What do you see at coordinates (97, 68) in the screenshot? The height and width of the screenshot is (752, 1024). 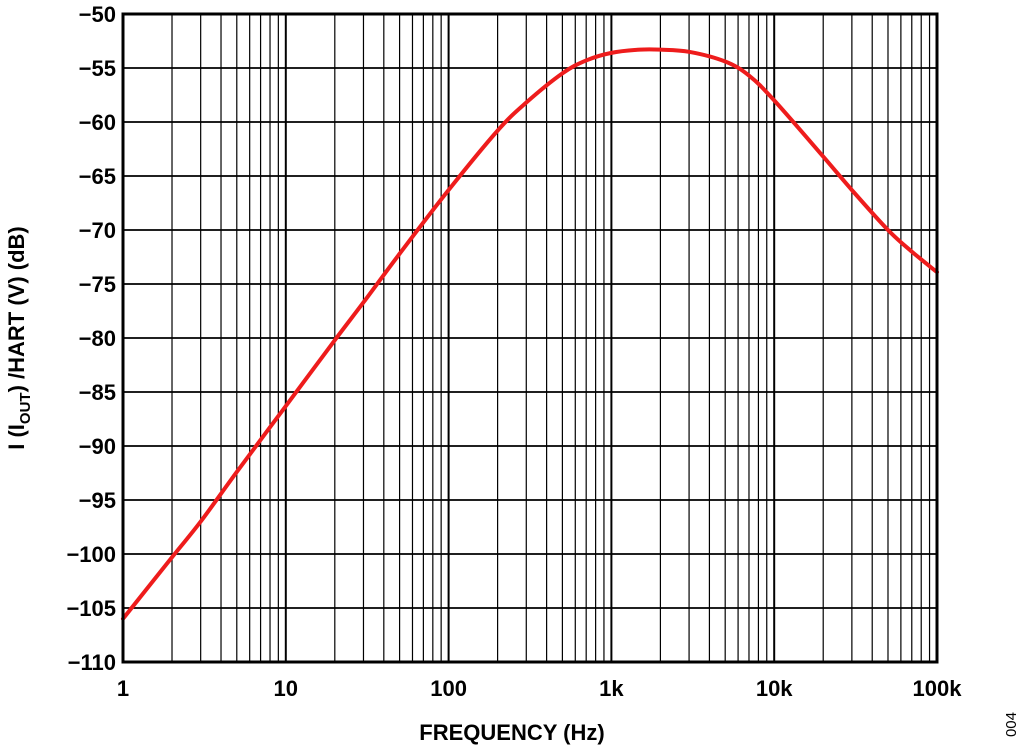 I see `y-tick-label: −55` at bounding box center [97, 68].